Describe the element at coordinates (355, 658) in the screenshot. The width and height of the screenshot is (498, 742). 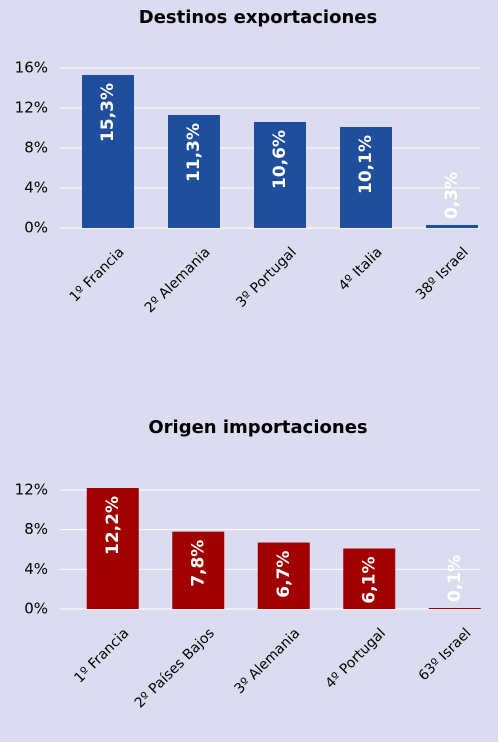
I see `x-tick-label: 4º Portugal` at that location.